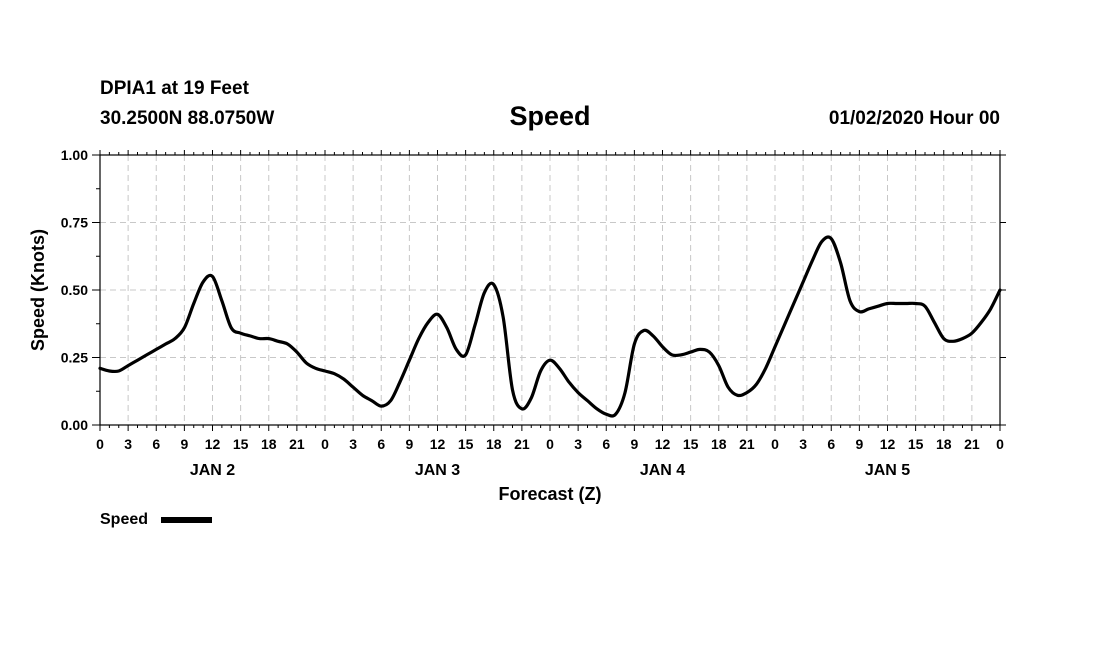 The height and width of the screenshot is (650, 1100). Describe the element at coordinates (156, 519) in the screenshot. I see `legend: Speed` at that location.